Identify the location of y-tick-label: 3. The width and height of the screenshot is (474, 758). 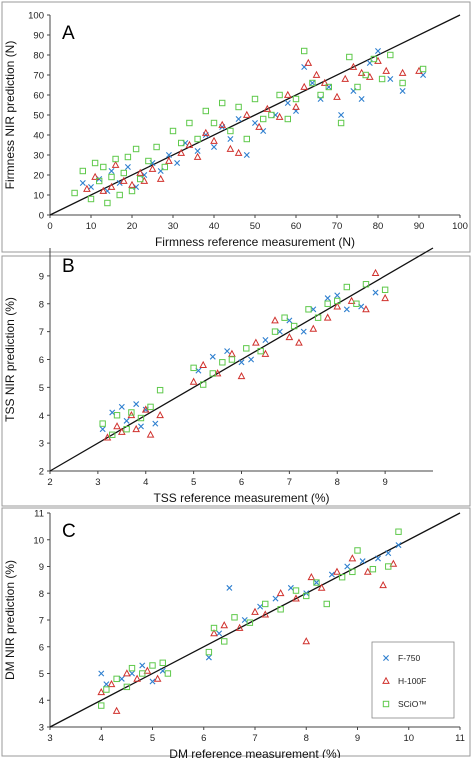
(41, 444).